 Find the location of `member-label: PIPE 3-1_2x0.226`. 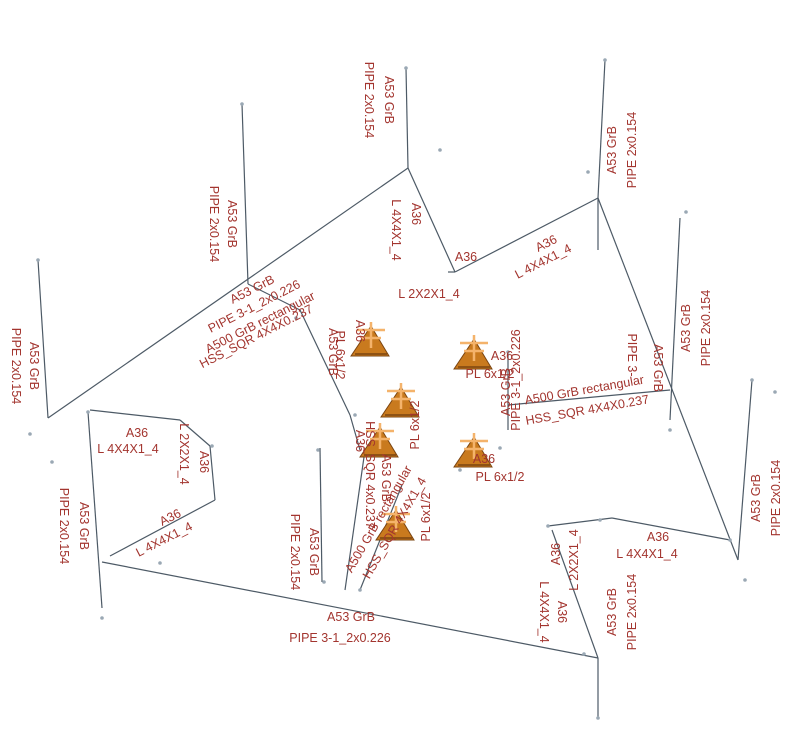

member-label: PIPE 3-1_2x0.226 is located at coordinates (516, 380).